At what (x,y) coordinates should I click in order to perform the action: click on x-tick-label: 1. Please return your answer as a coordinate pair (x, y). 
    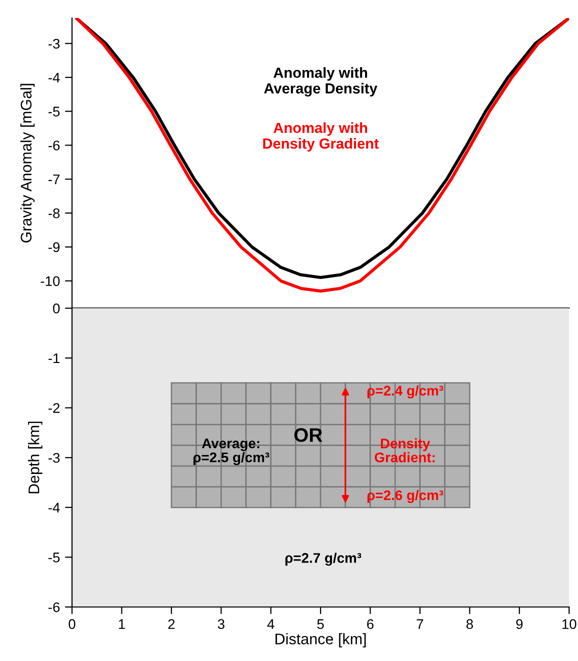
    Looking at the image, I should click on (121, 624).